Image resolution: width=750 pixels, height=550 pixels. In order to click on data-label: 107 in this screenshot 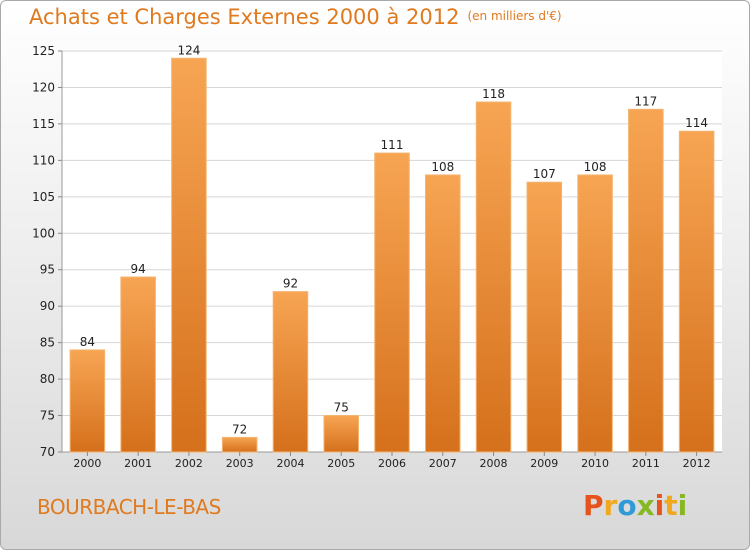, I will do `click(544, 174)`.